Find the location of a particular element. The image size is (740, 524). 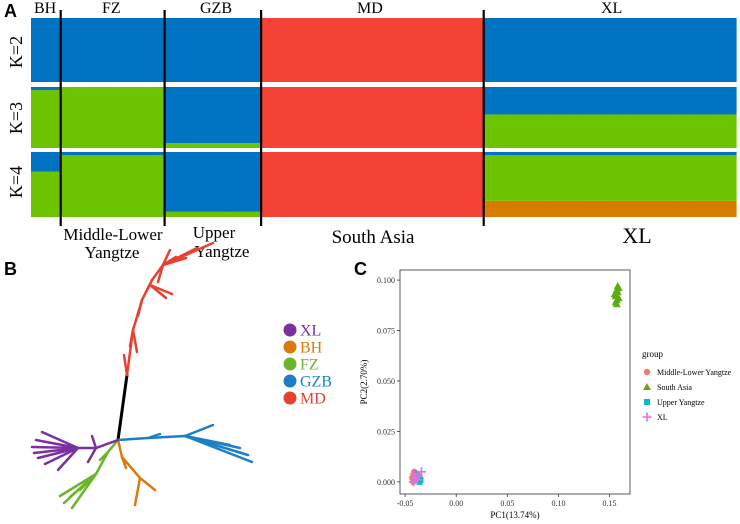

admixture-bar-k2-fz-blue is located at coordinates (79, 50).